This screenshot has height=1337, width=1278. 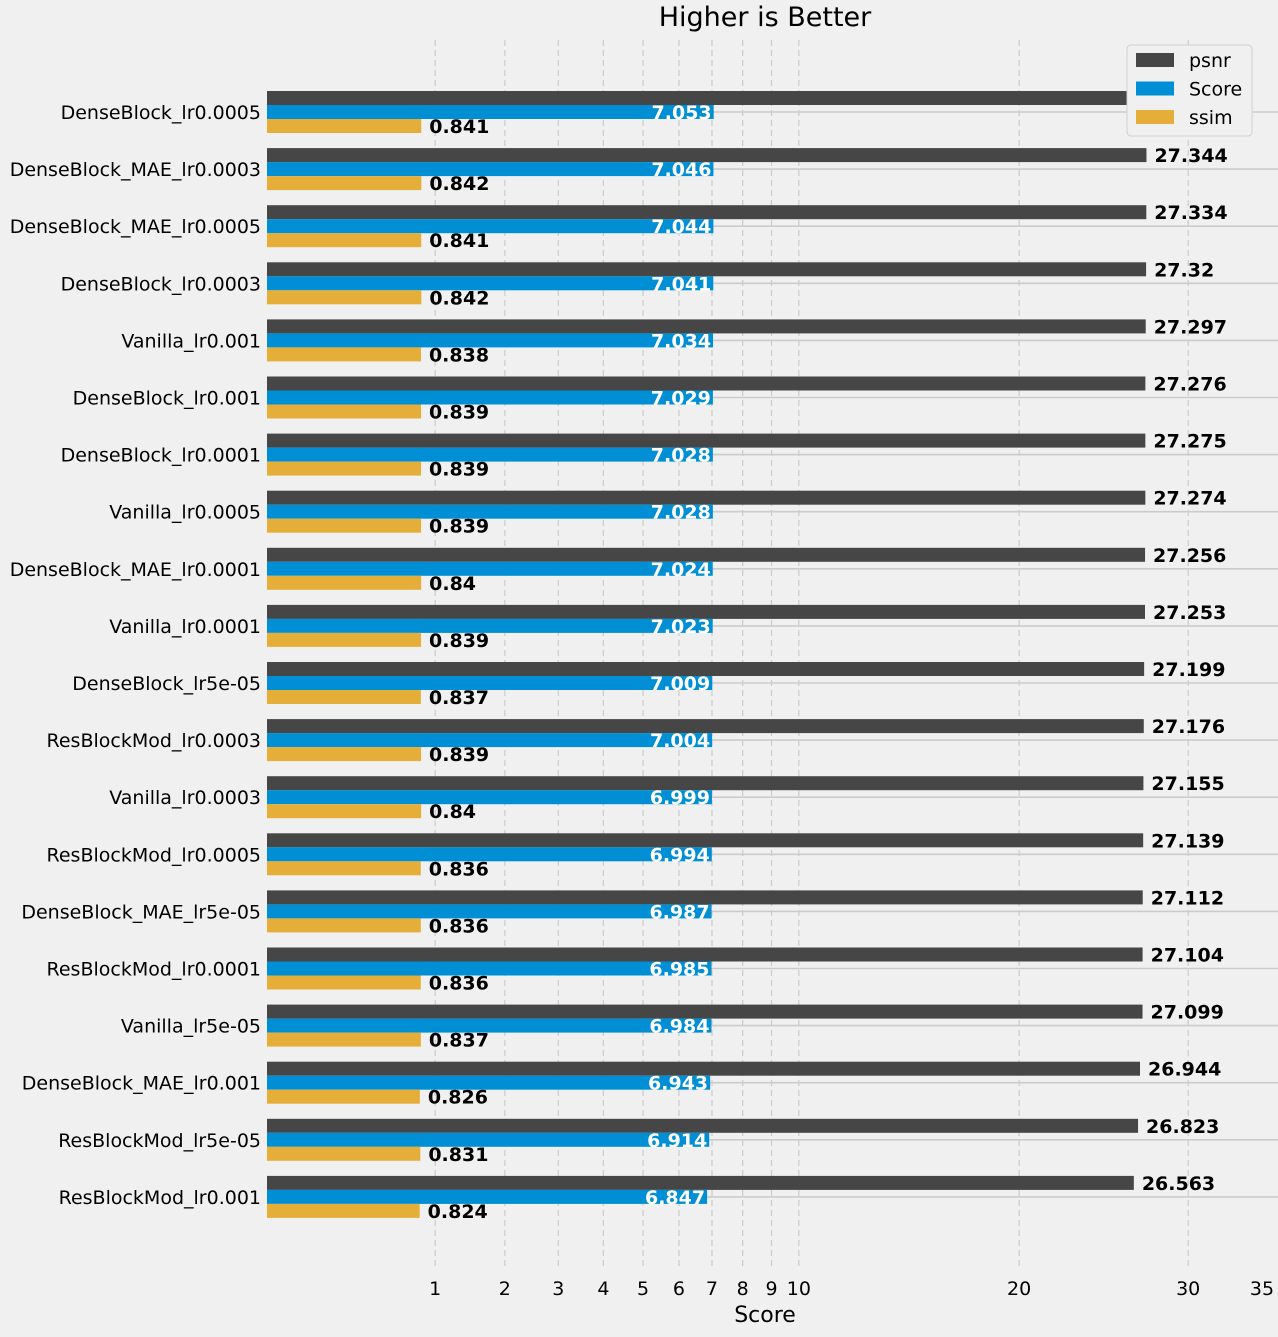 What do you see at coordinates (678, 1084) in the screenshot?
I see `data-label-score: 6.943` at bounding box center [678, 1084].